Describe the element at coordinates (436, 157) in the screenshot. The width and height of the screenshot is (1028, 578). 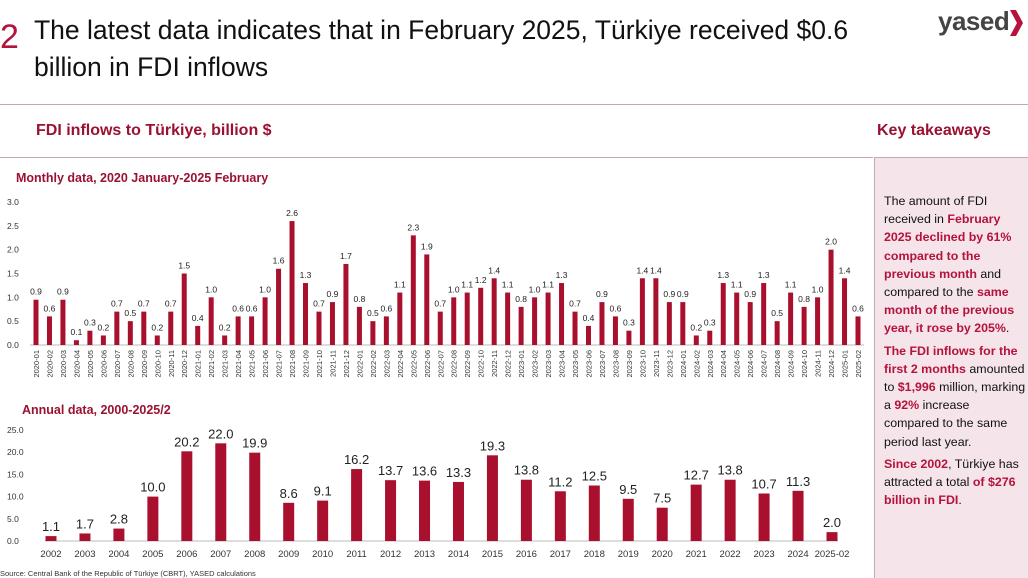
I see `section-divider` at that location.